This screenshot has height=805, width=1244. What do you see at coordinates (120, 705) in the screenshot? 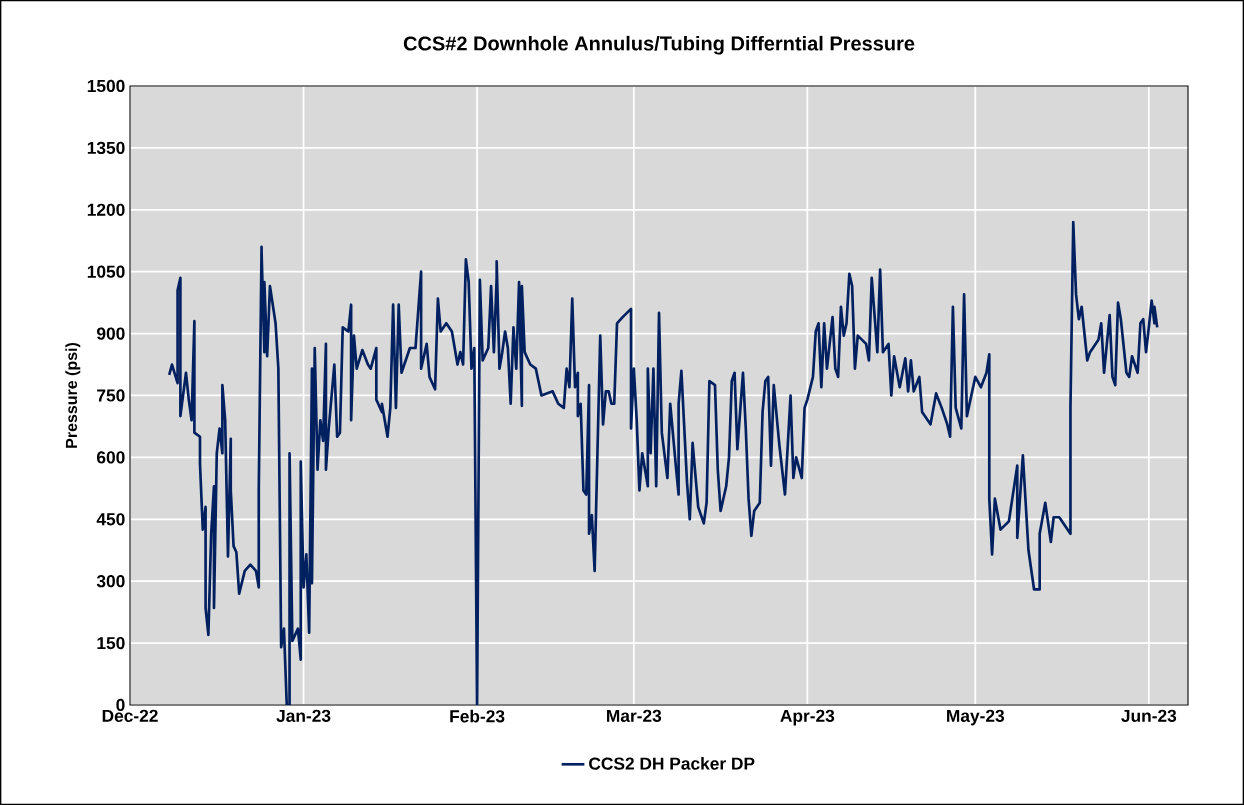
I see `y-tick-label: 0` at bounding box center [120, 705].